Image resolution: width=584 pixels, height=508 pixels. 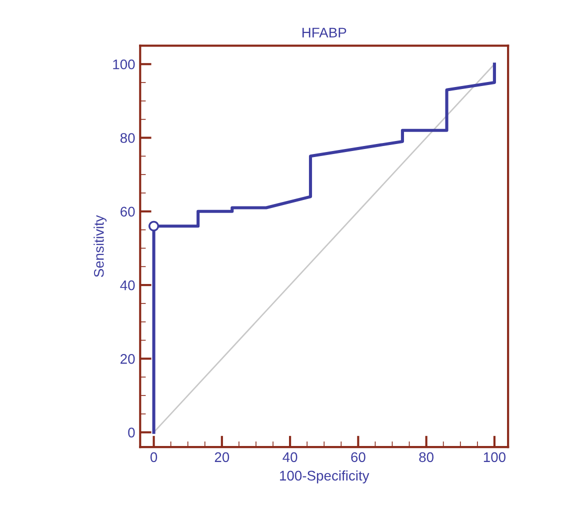 What do you see at coordinates (358, 457) in the screenshot?
I see `x-tick-label: 60` at bounding box center [358, 457].